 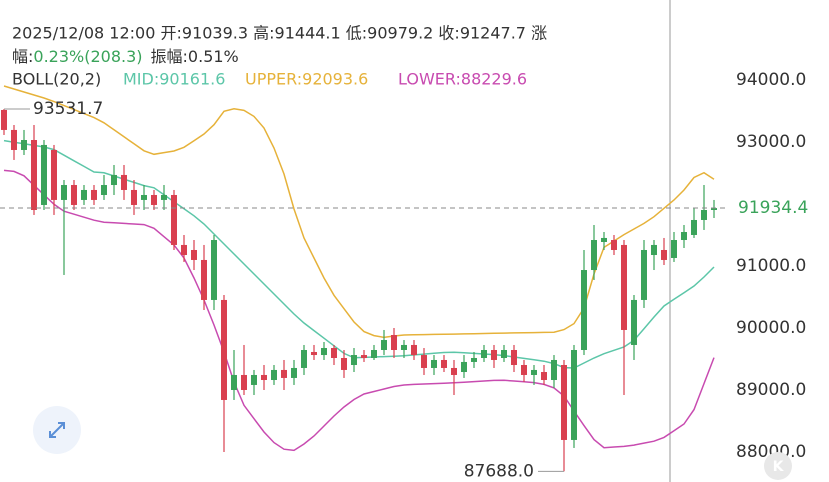 What do you see at coordinates (174, 79) in the screenshot?
I see `boll-mid: MID:90161.6` at bounding box center [174, 79].